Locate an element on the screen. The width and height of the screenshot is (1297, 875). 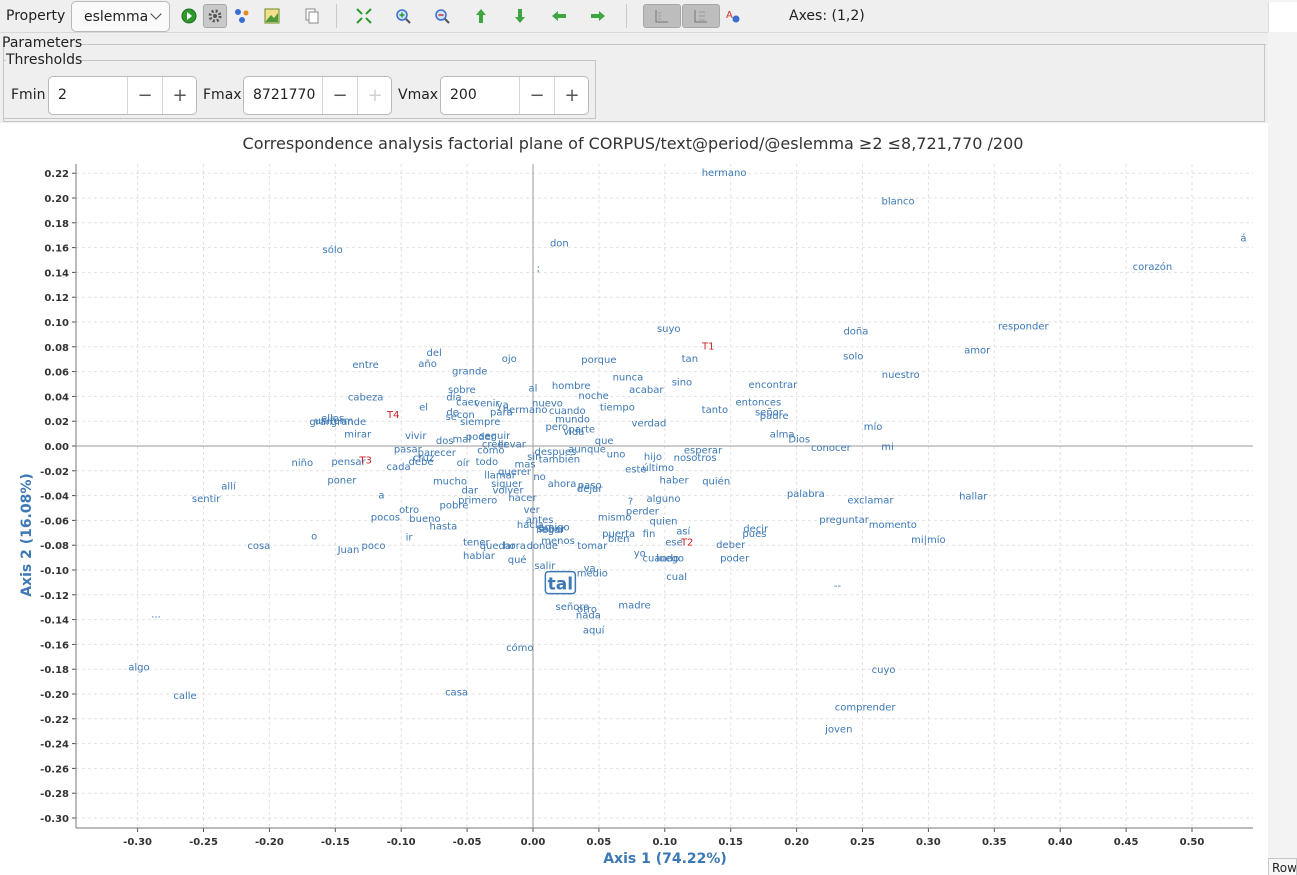
font-icon: A is located at coordinates (733, 16).